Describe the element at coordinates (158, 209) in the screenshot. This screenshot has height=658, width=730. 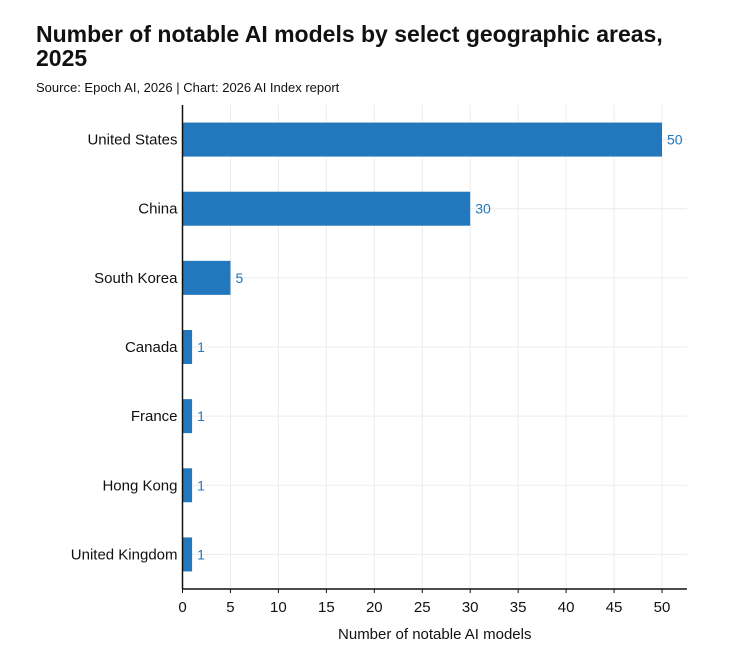
I see `category-label: China` at that location.